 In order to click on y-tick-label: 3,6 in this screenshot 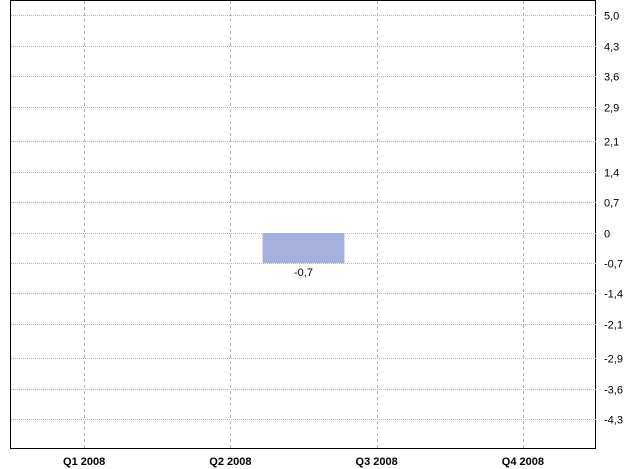, I will do `click(611, 78)`.